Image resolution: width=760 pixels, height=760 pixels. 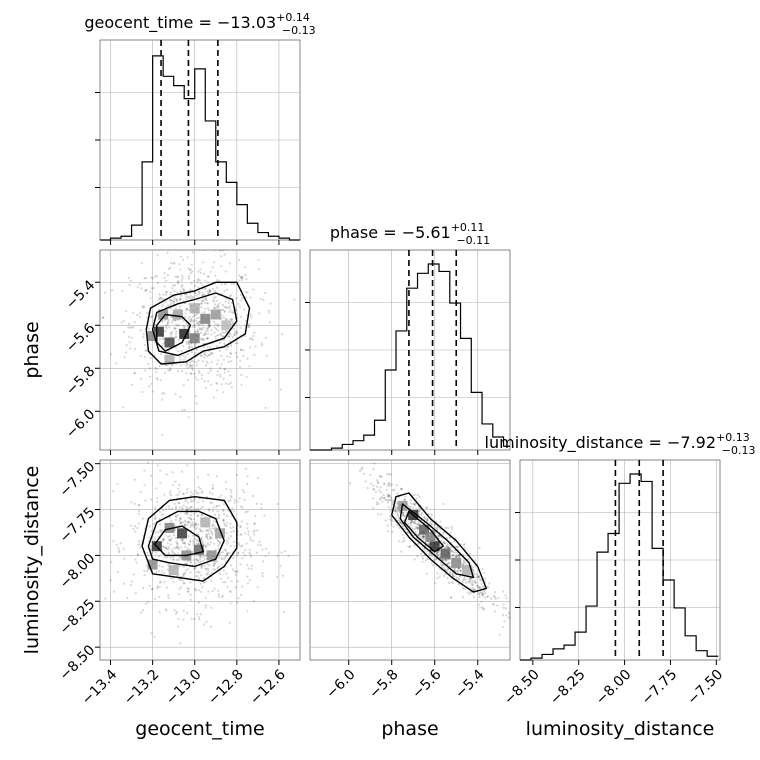 What do you see at coordinates (78, 617) in the screenshot?
I see `ytick-label-dist: −8.25` at bounding box center [78, 617].